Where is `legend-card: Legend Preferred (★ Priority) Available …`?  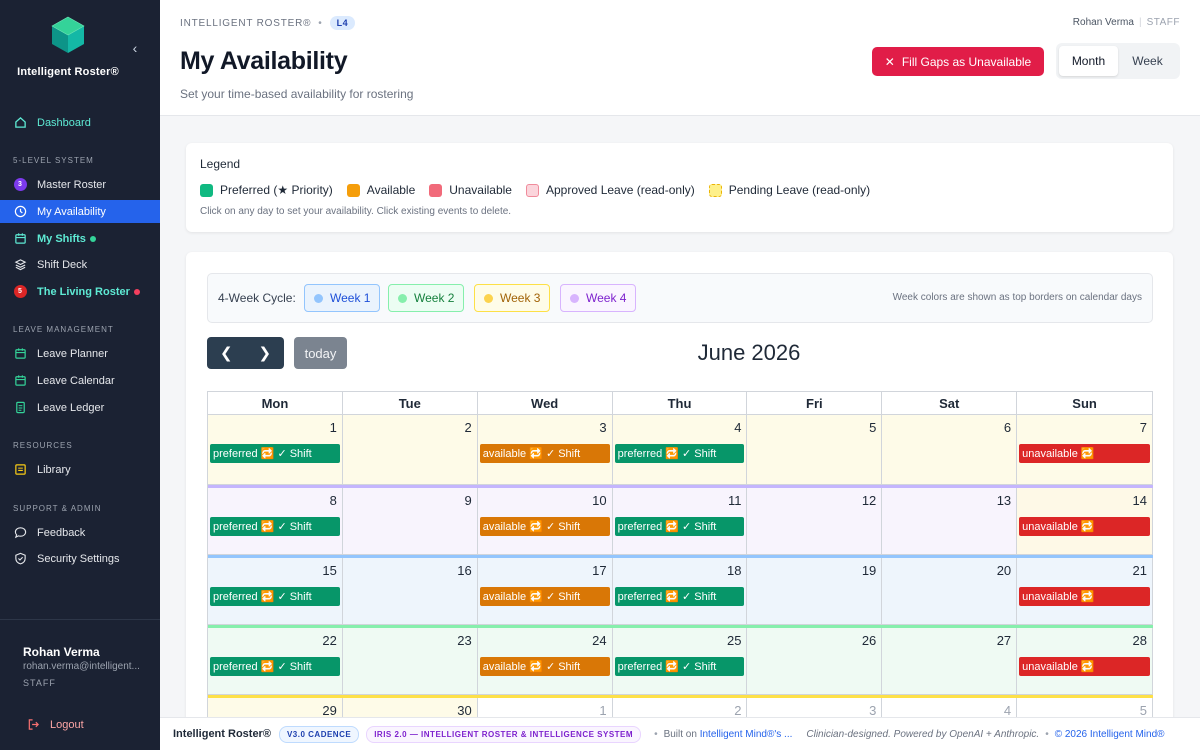
legend-card: Legend Preferred (★ Priority) Available … is located at coordinates (679, 187).